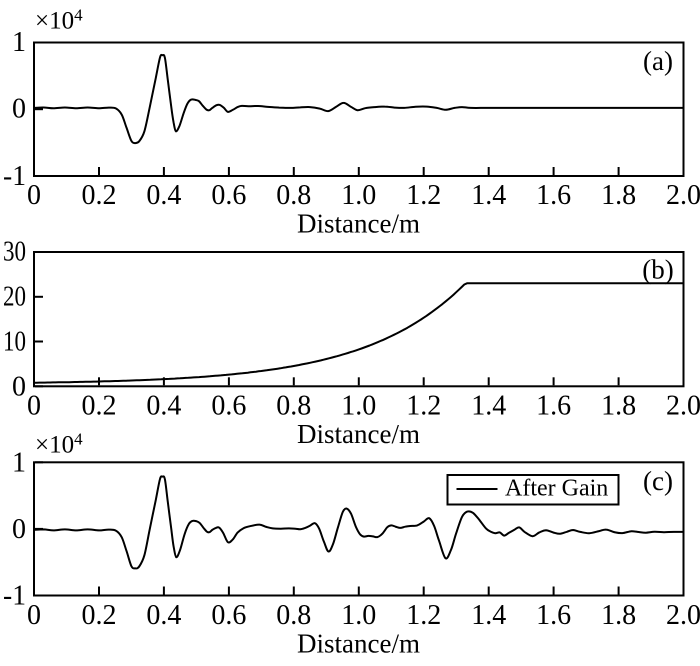  I want to click on svg-text: After Gain, so click(556, 489).